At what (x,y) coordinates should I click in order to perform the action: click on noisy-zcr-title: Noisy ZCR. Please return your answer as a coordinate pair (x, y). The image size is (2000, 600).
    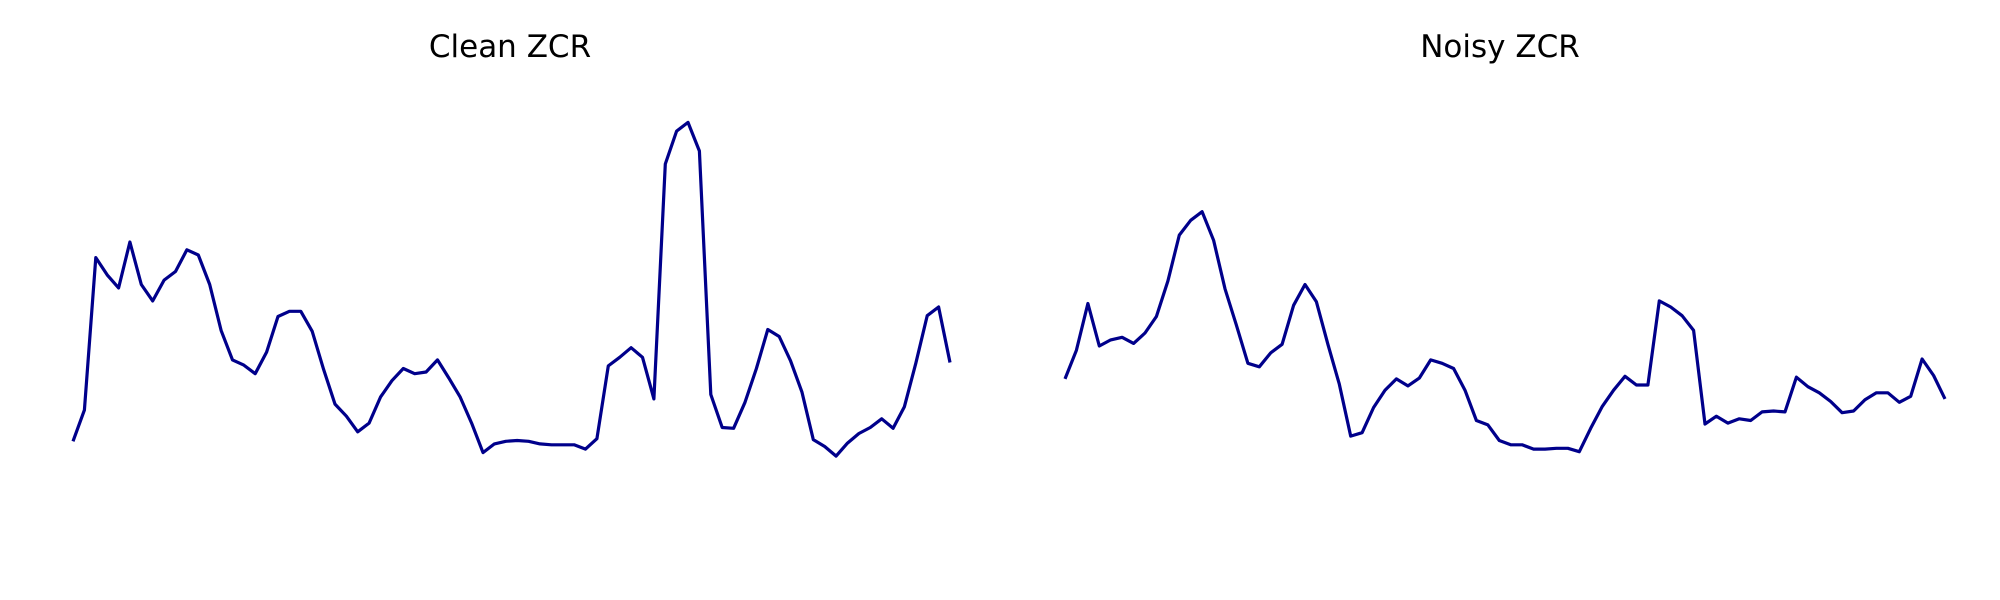
    Looking at the image, I should click on (1500, 47).